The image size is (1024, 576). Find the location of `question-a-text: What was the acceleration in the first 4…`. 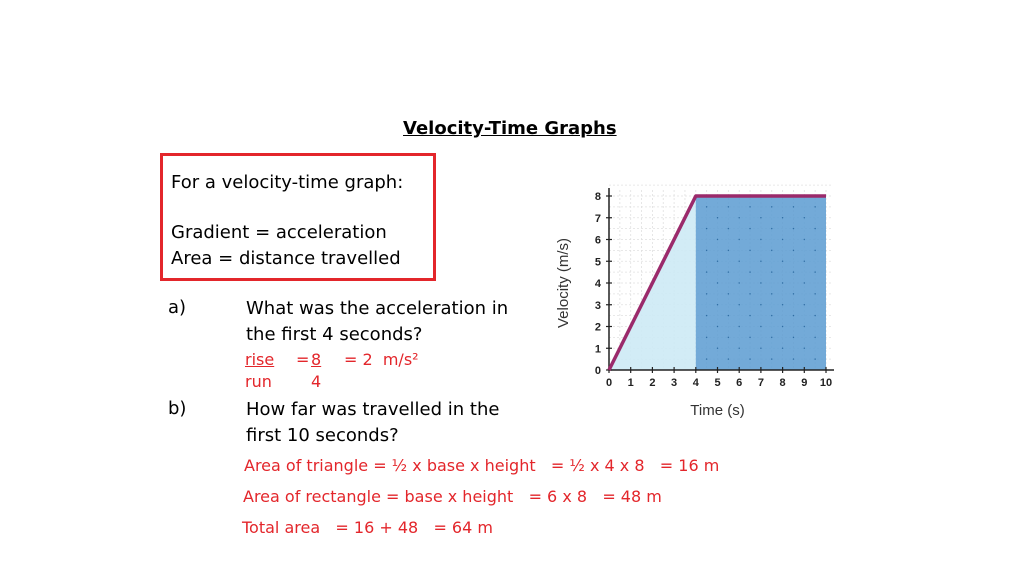

question-a-text: What was the acceleration in the first 4… is located at coordinates (396, 322).